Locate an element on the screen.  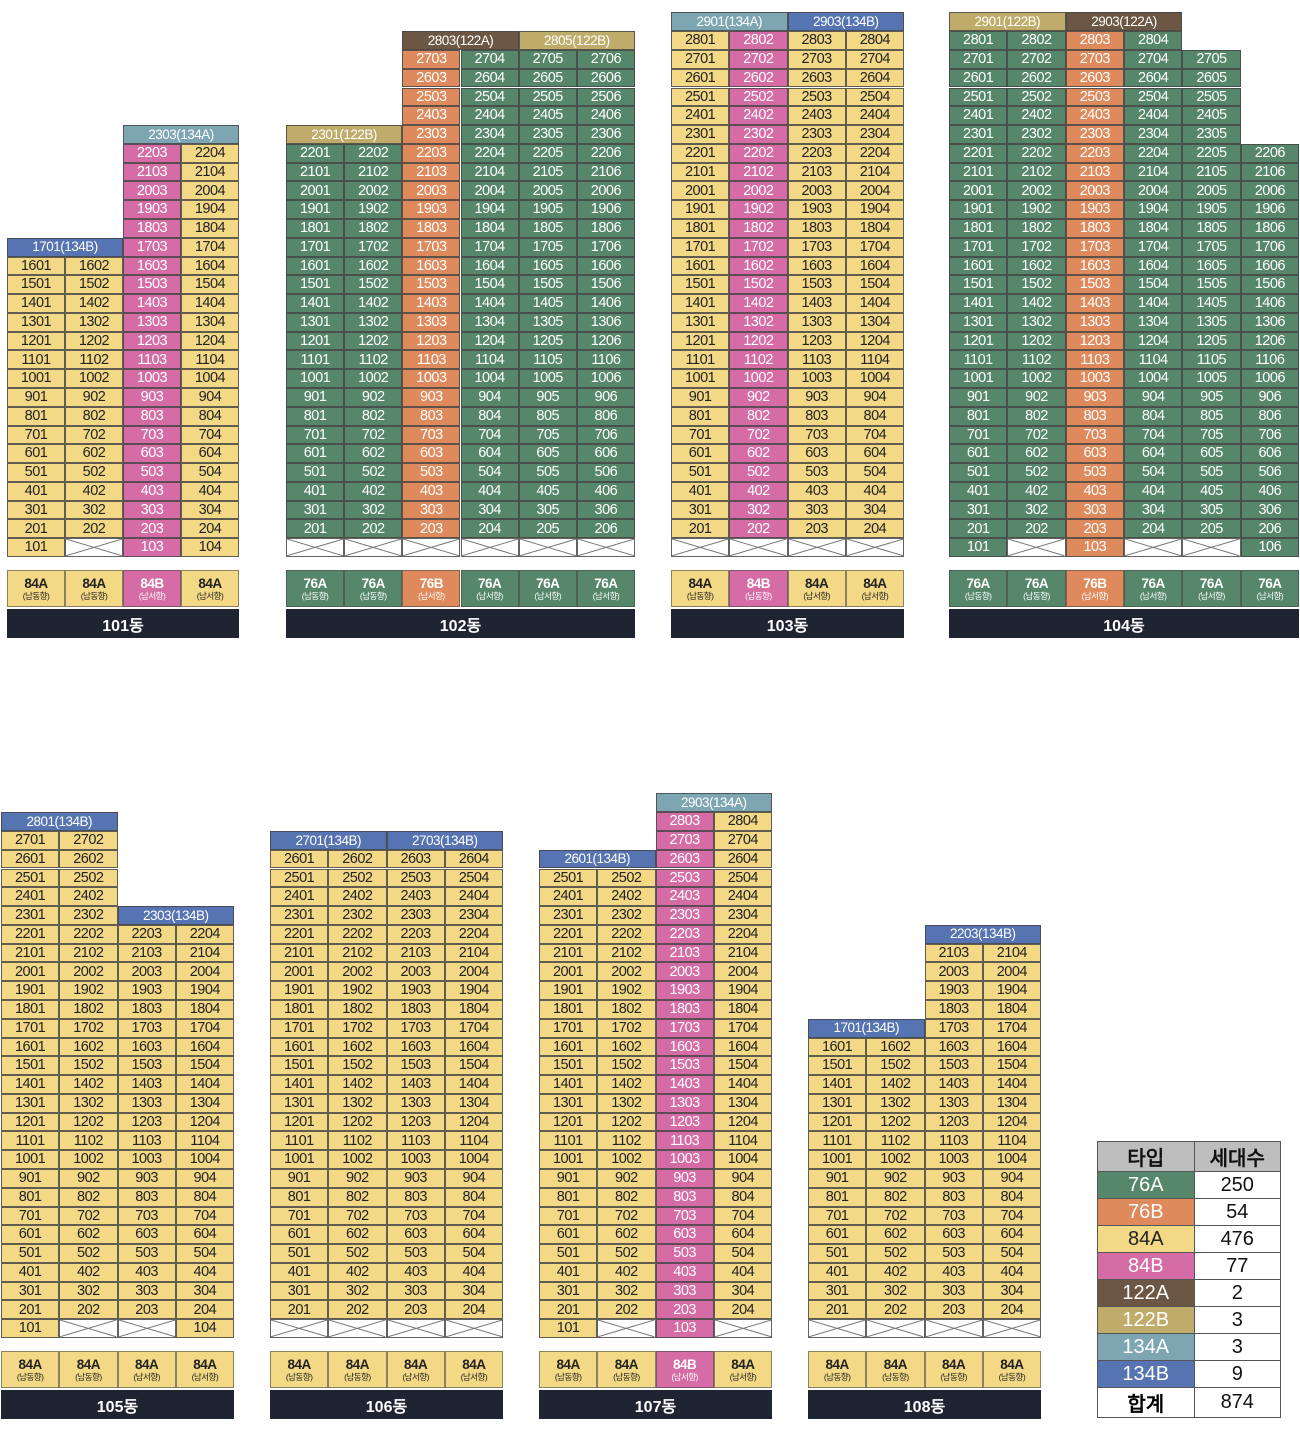
unit-cell: 1903 is located at coordinates (415, 990).